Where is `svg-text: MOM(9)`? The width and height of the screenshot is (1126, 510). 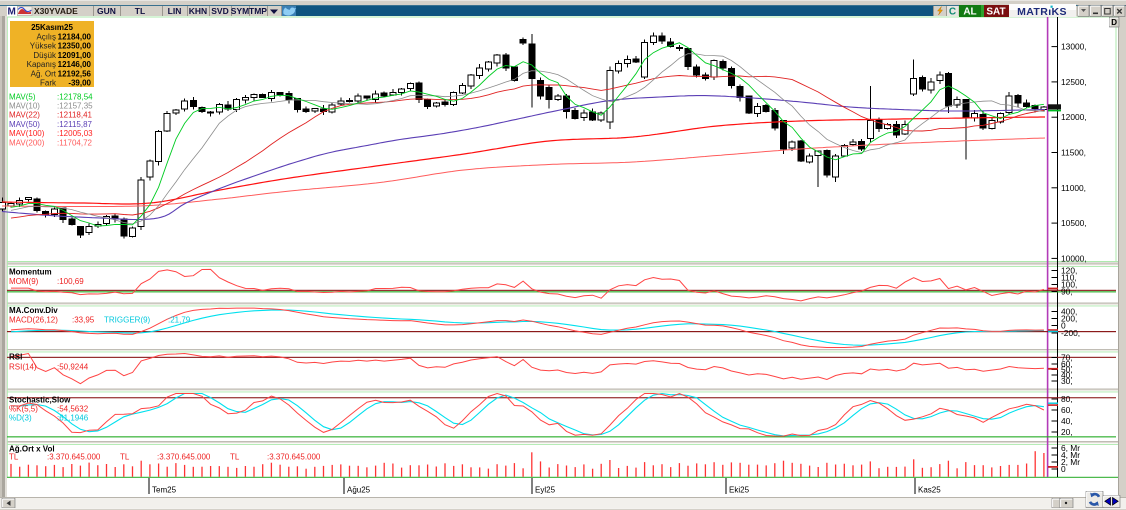
svg-text: MOM(9) is located at coordinates (24, 281).